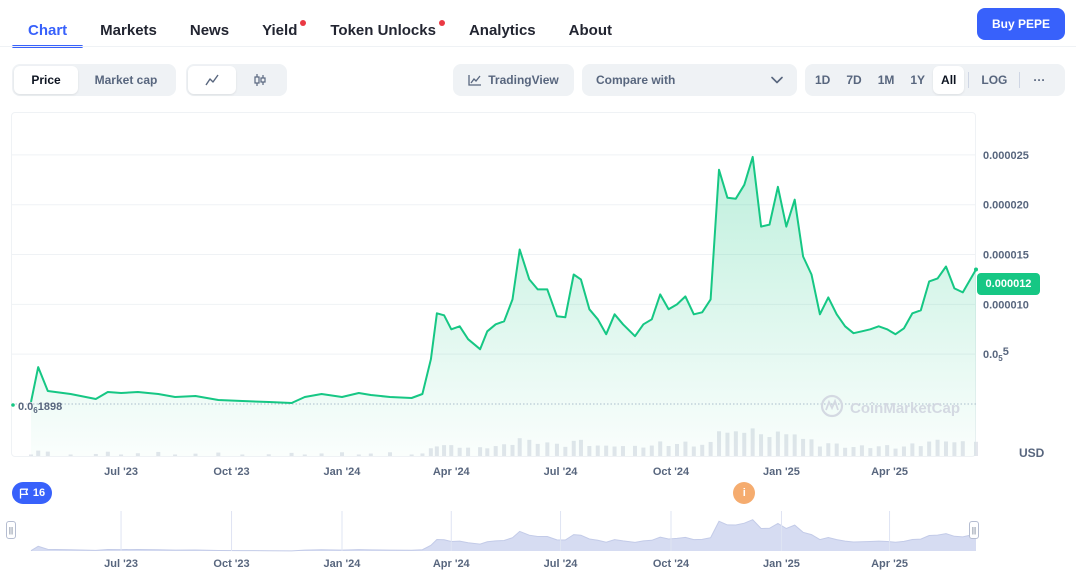 This screenshot has height=577, width=1076. I want to click on x-tick-label: Jul '24, so click(561, 472).